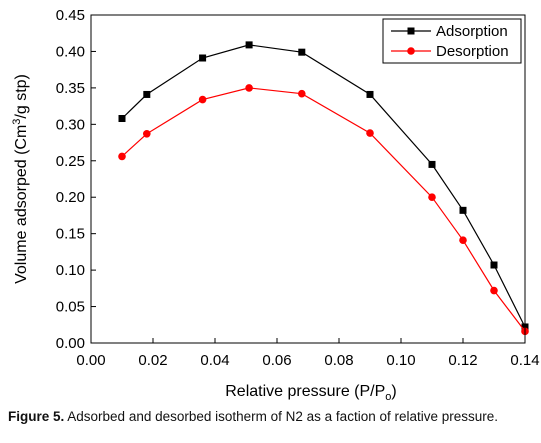 Image resolution: width=541 pixels, height=443 pixels. Describe the element at coordinates (524, 360) in the screenshot. I see `x-tick-label: 0.14` at that location.